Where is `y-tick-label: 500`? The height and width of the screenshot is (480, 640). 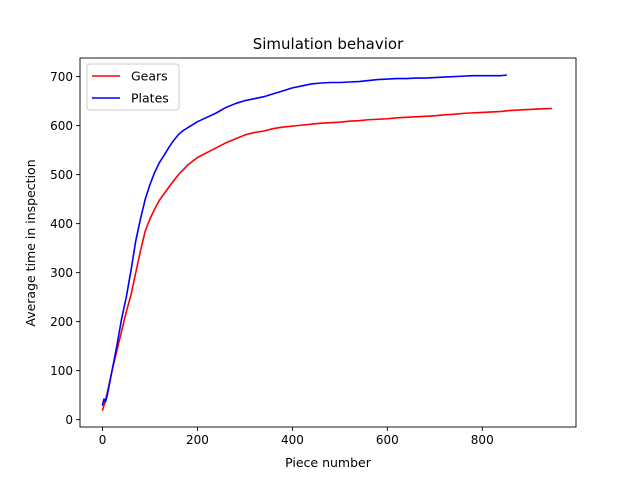
y-tick-label: 500 is located at coordinates (61, 175).